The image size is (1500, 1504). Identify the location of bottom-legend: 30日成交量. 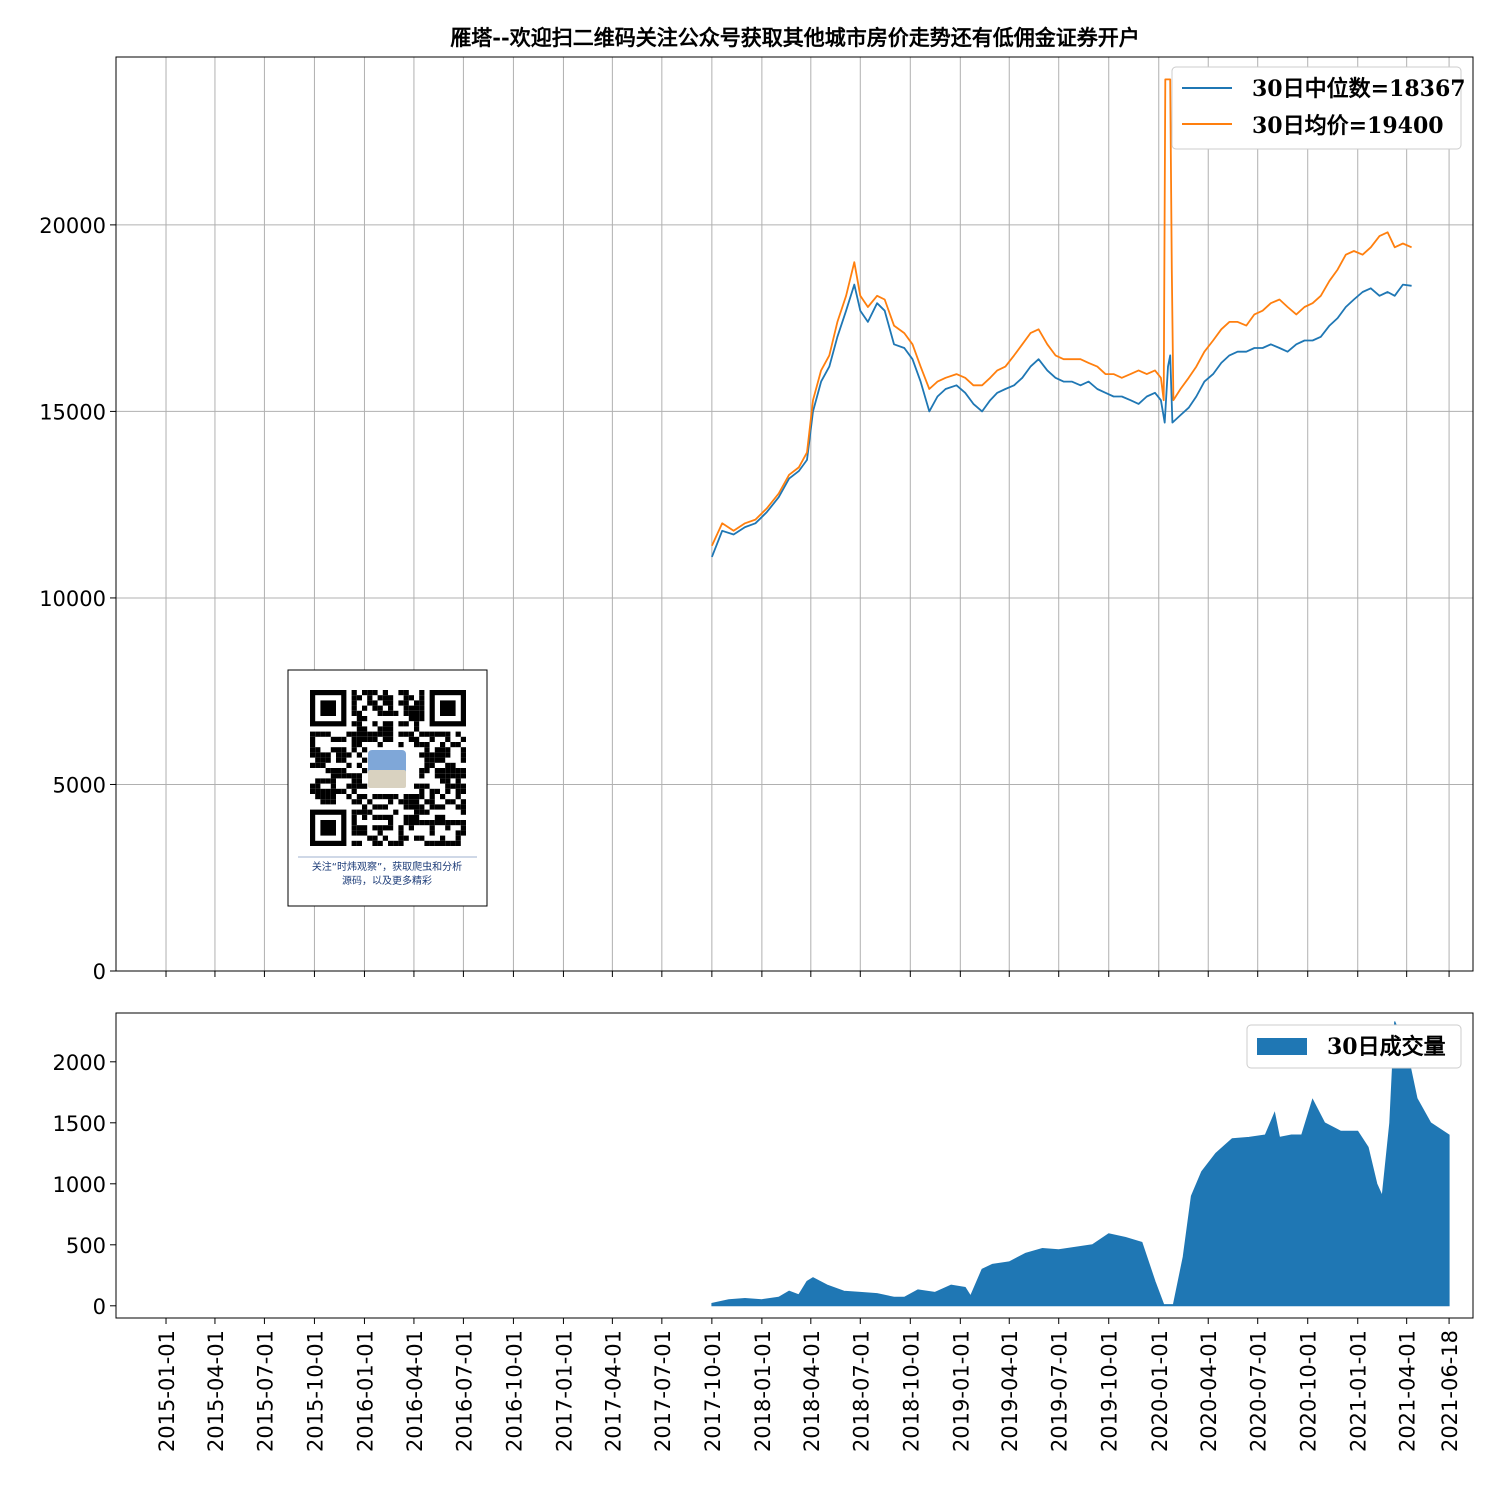
(1354, 1046).